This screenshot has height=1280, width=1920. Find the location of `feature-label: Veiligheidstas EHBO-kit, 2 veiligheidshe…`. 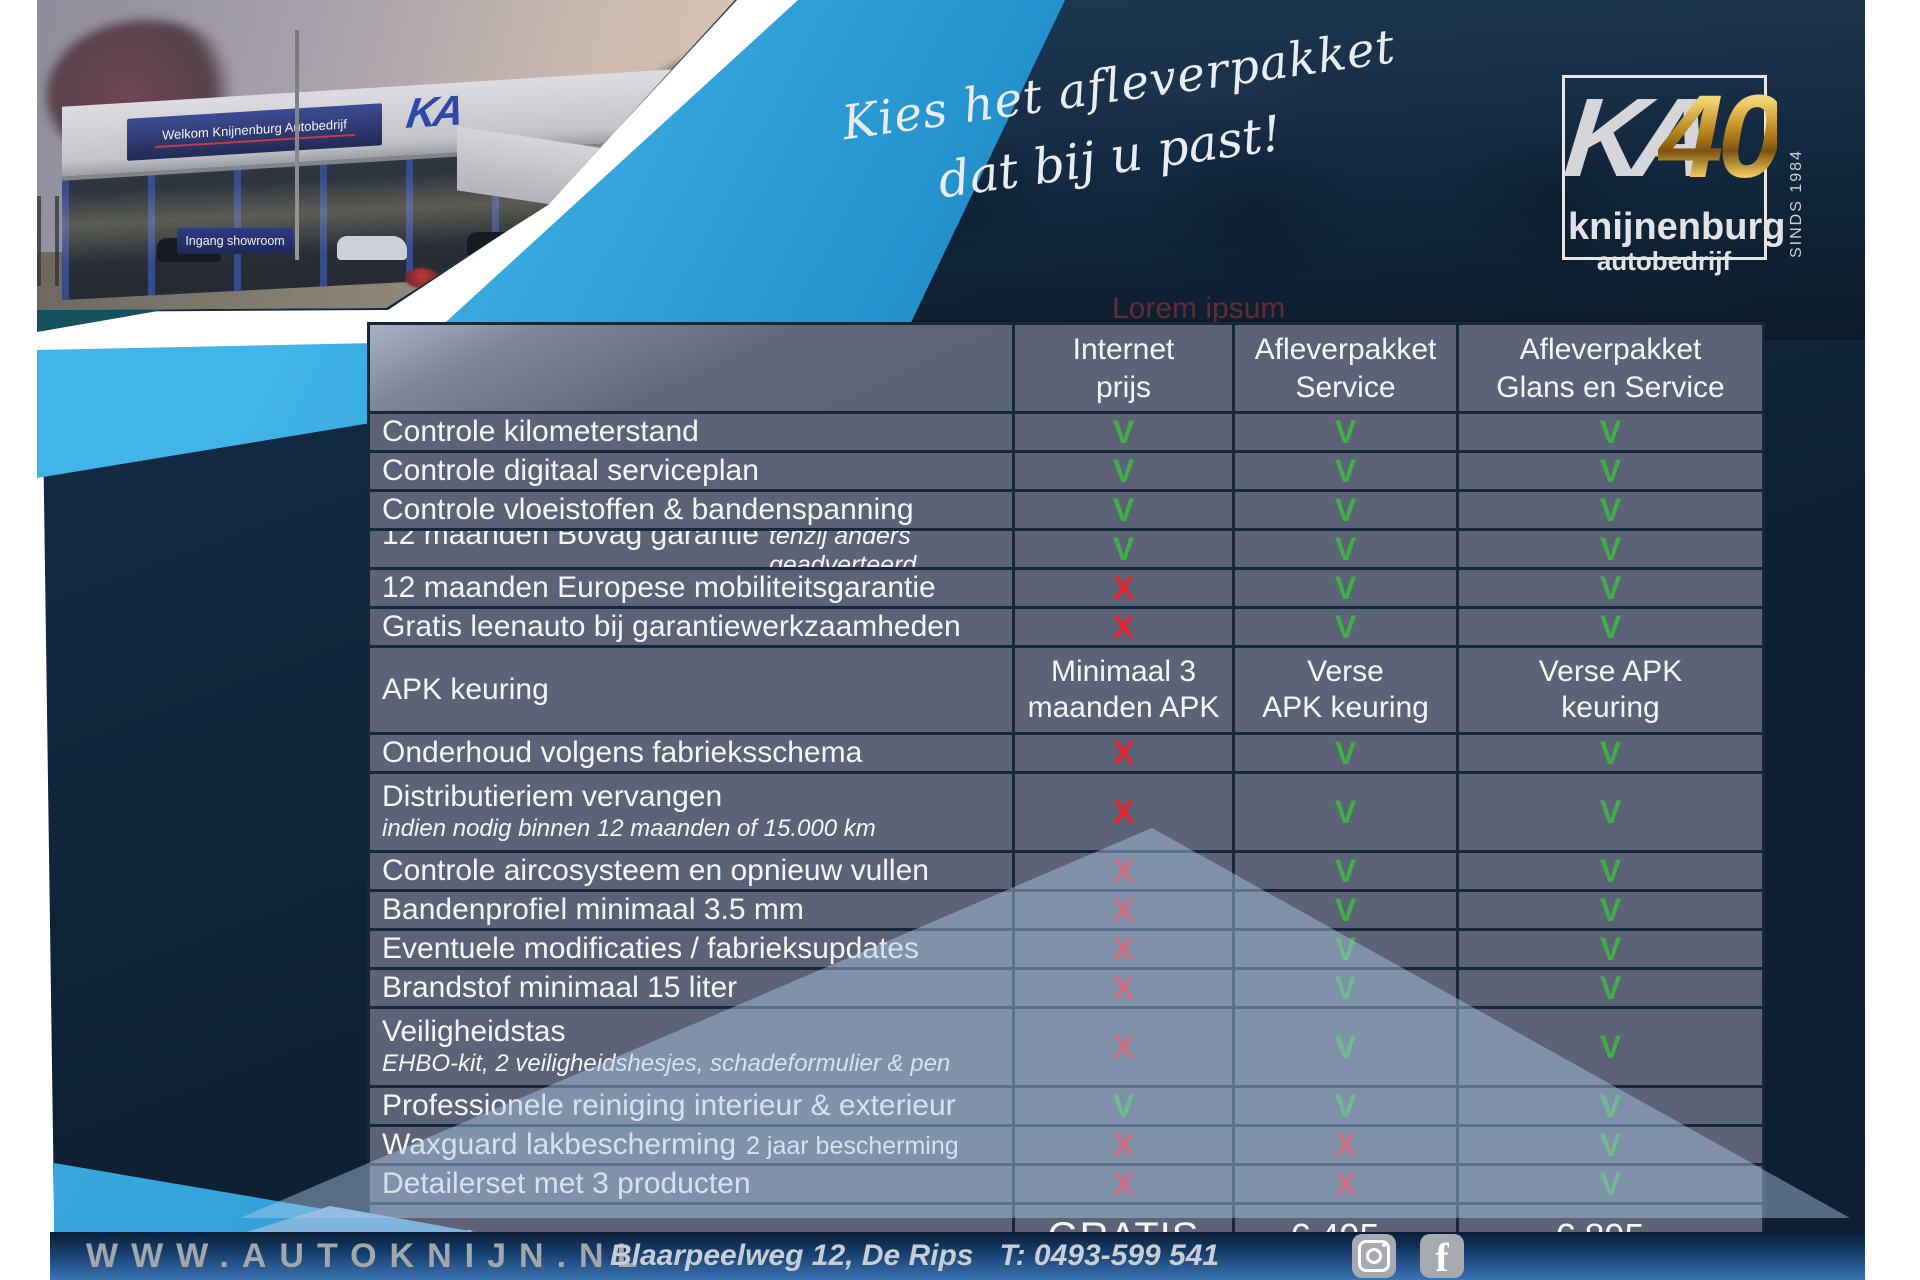

feature-label: Veiligheidstas EHBO-kit, 2 veiligheidshe… is located at coordinates (692, 1047).